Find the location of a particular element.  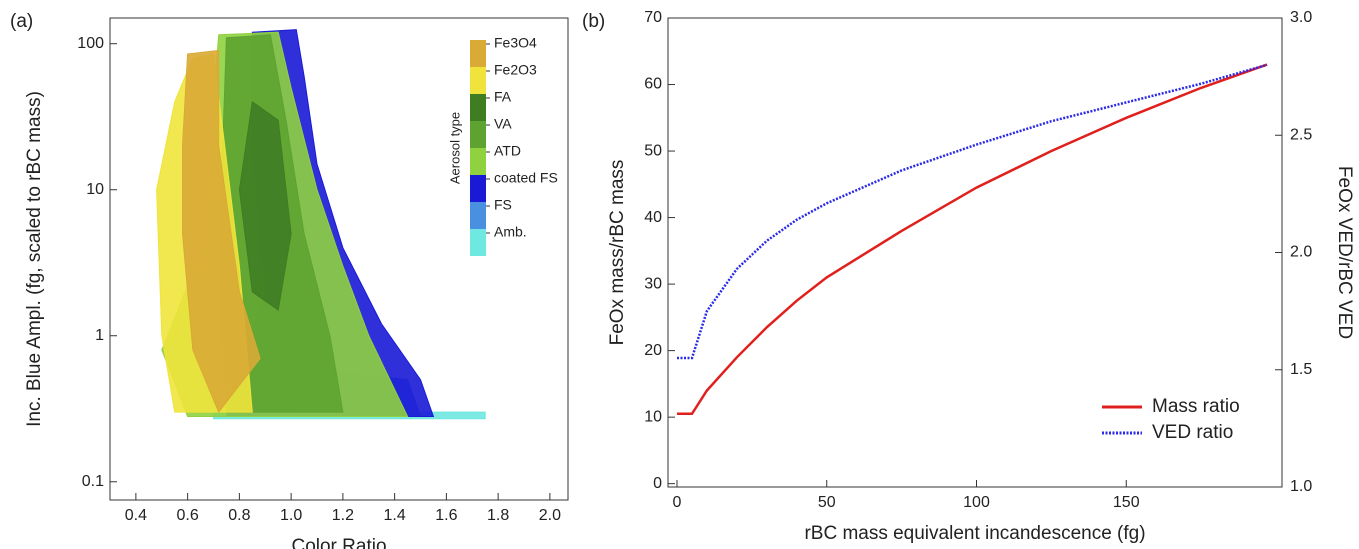

legend-label: coated FS is located at coordinates (526, 178).